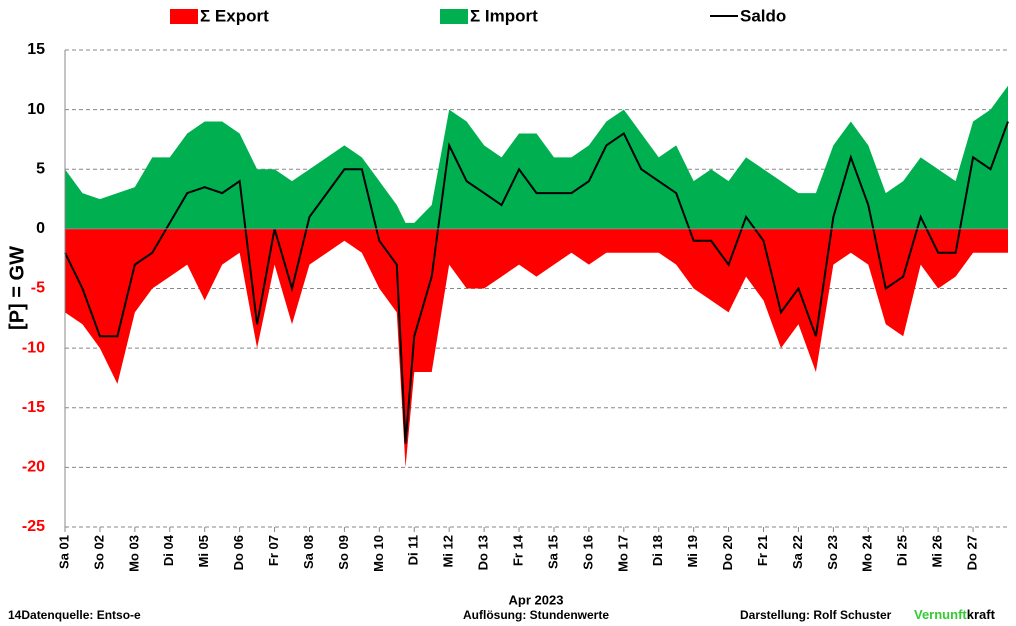  What do you see at coordinates (273, 550) in the screenshot?
I see `x-tick-label: Fr 07` at bounding box center [273, 550].